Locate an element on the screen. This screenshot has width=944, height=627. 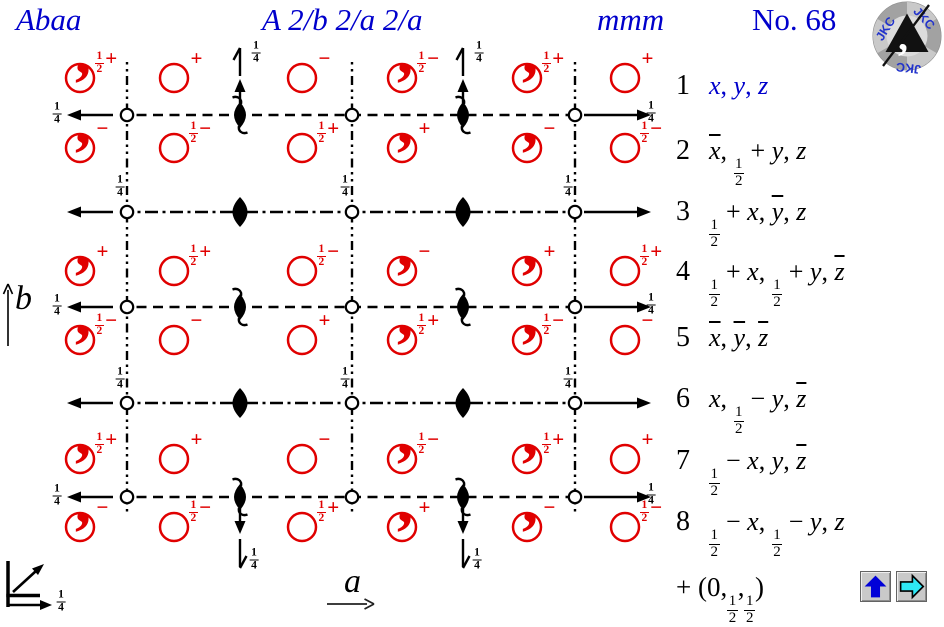
a-axis-label: a is located at coordinates (352, 581).